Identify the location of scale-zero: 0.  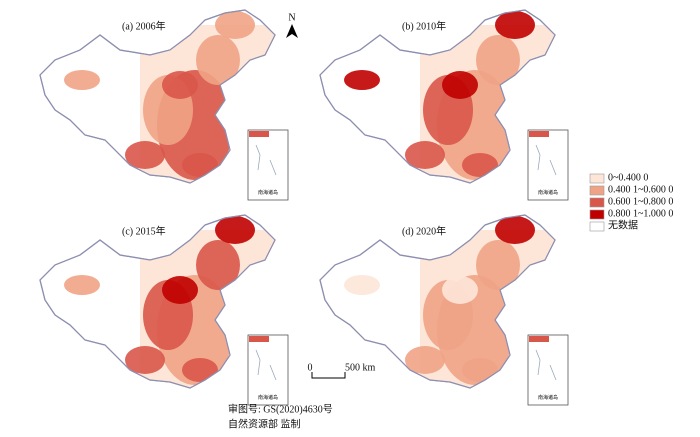
(310, 367).